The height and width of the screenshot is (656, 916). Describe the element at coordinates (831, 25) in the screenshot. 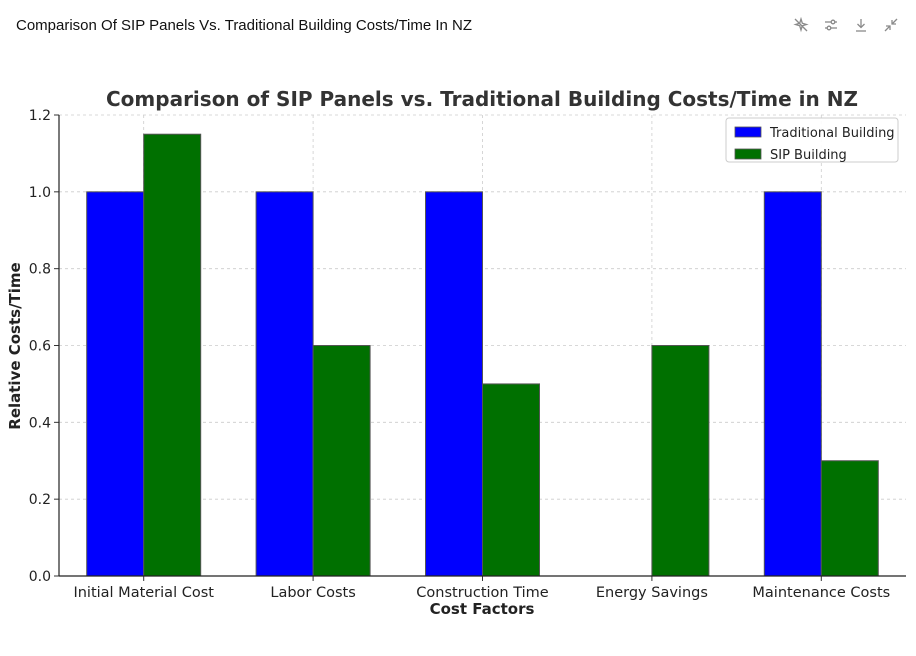

I see `sliders-icon` at that location.